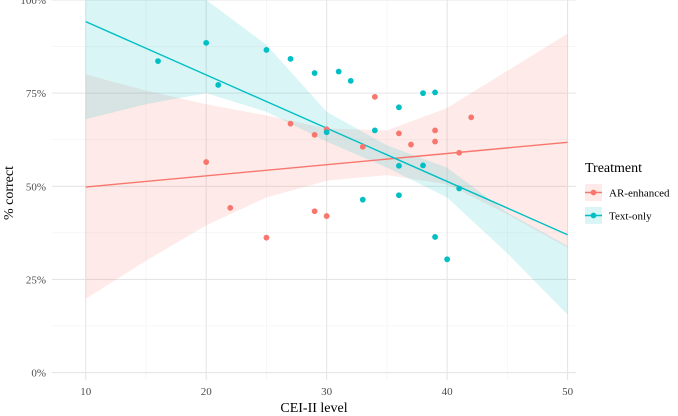 This screenshot has height=416, width=678. Describe the element at coordinates (36, 94) in the screenshot. I see `y-tick-label: 75%` at that location.